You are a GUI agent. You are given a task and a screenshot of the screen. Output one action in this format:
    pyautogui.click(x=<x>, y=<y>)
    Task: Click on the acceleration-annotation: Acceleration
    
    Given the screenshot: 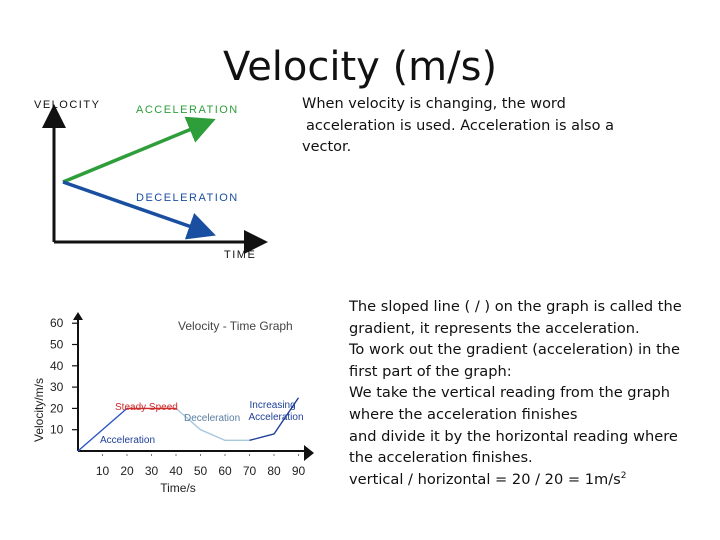 What is the action you would take?
    pyautogui.click(x=127, y=440)
    